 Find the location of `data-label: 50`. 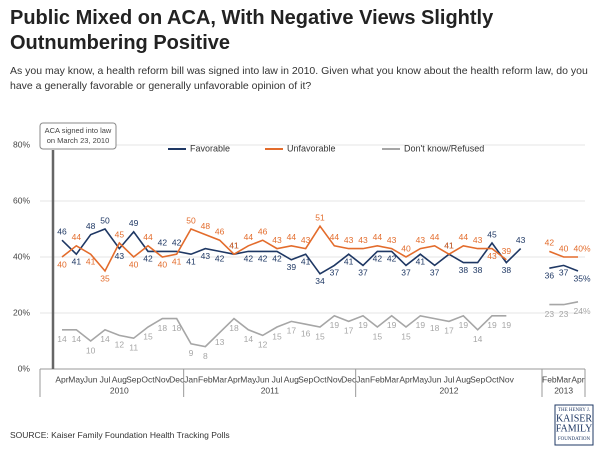

data-label: 50 is located at coordinates (191, 220).